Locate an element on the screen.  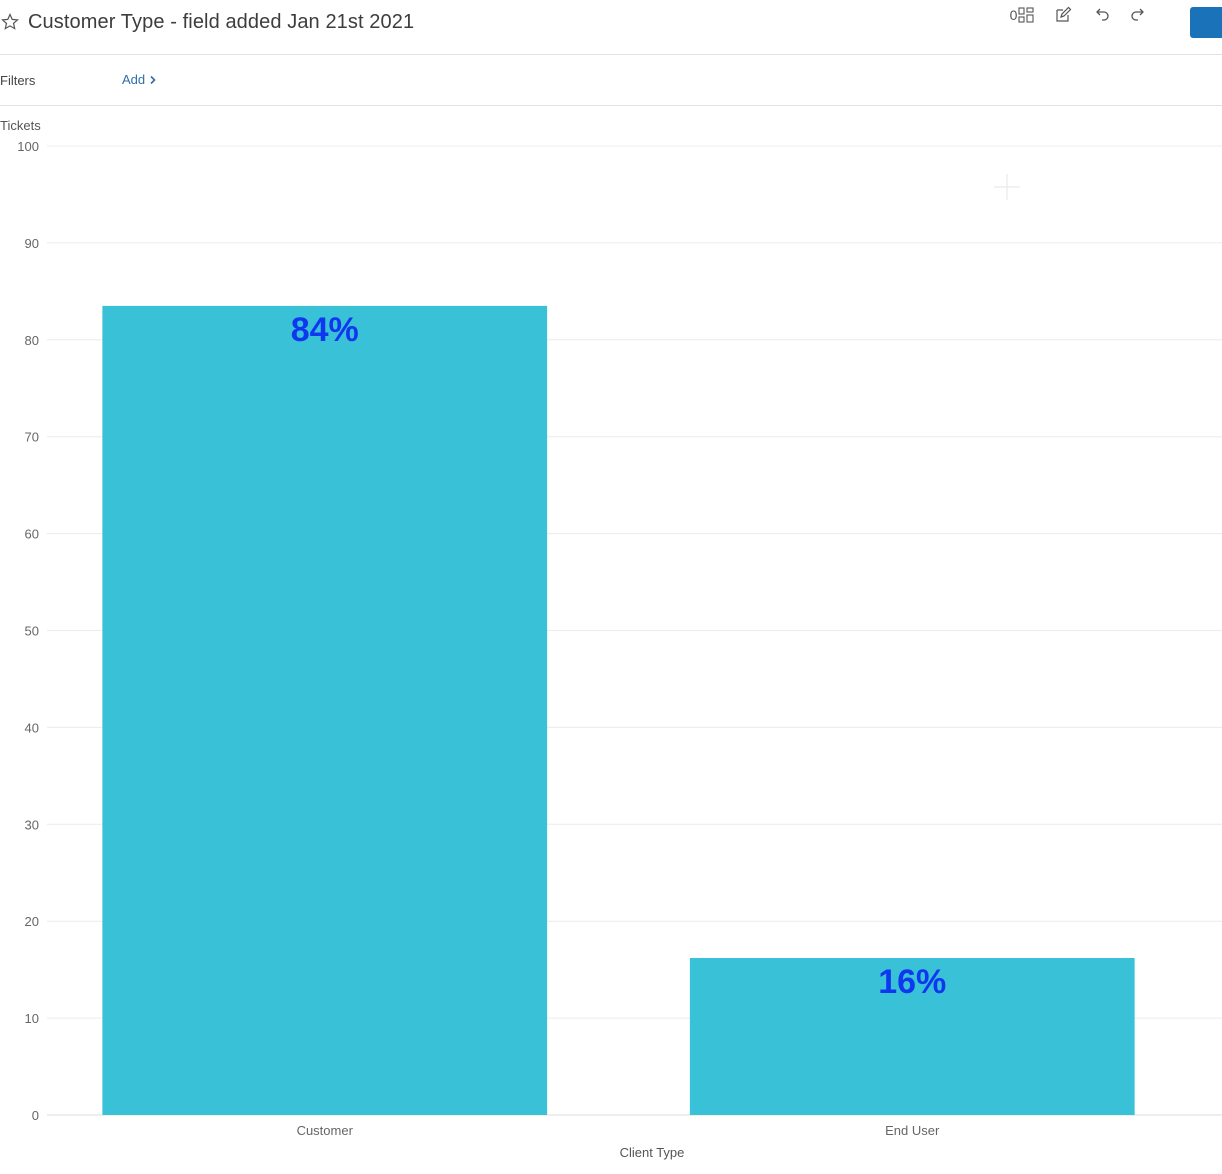
redo-button is located at coordinates (1138, 15).